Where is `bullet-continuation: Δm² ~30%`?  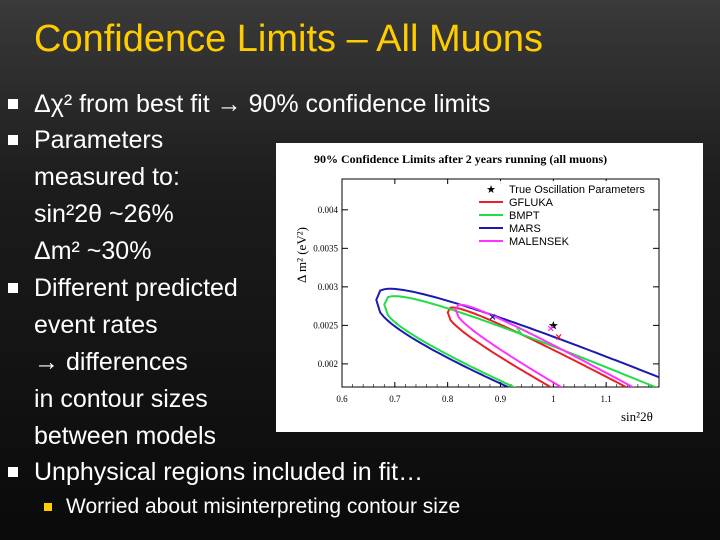 bullet-continuation: Δm² ~30% is located at coordinates (93, 251).